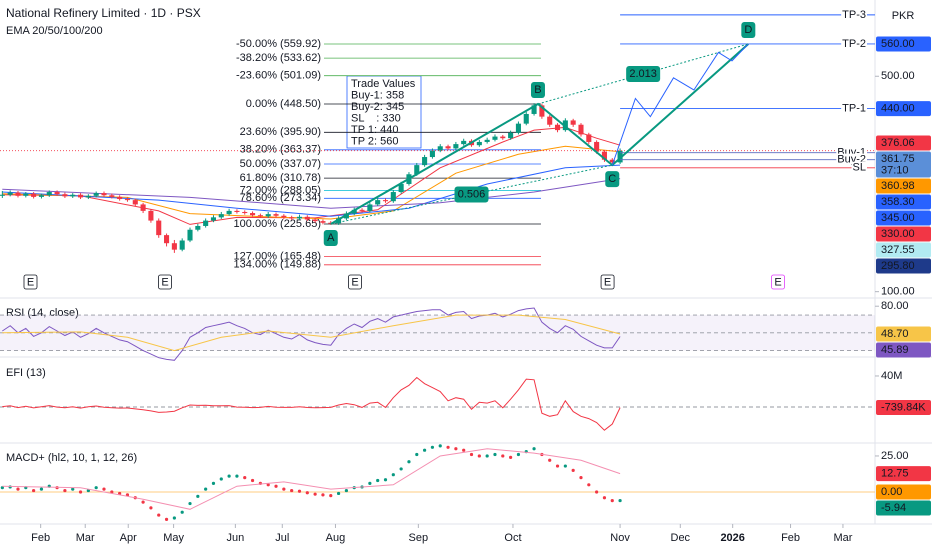  I want to click on x-tick-label: Jul, so click(282, 538).